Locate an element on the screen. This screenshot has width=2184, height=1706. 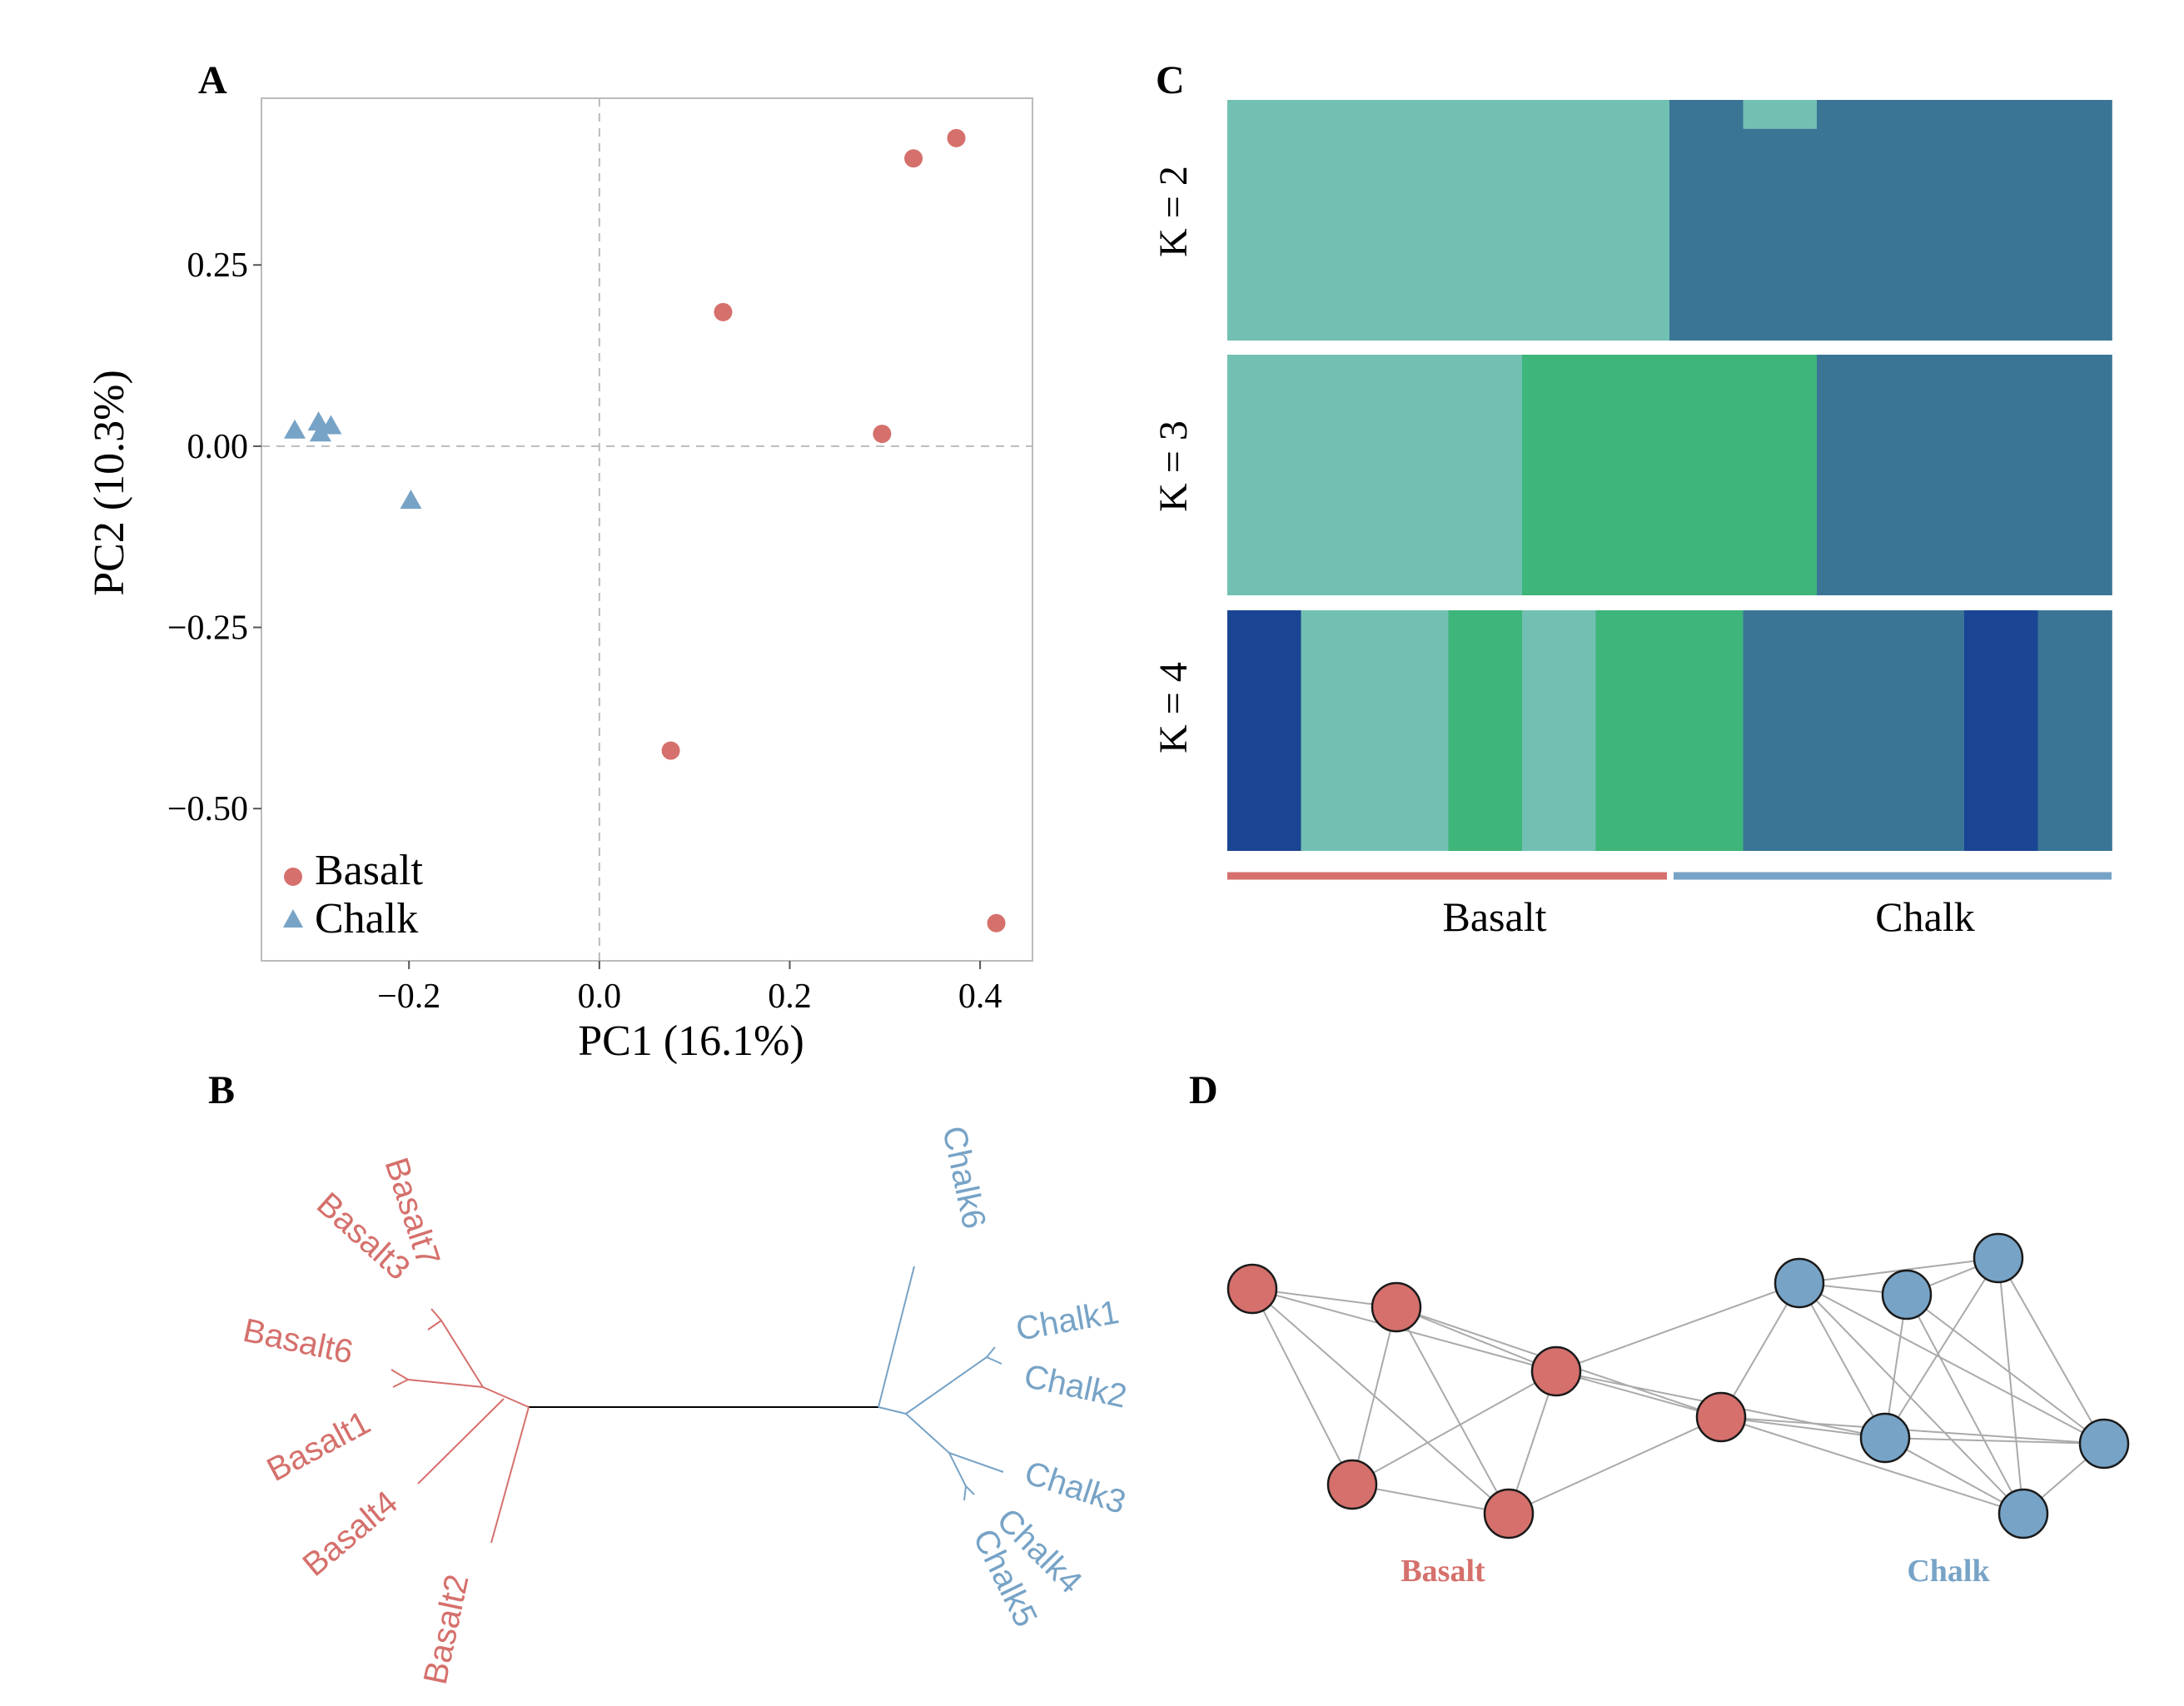
structure-basalt-label: Basalt is located at coordinates (1495, 916).